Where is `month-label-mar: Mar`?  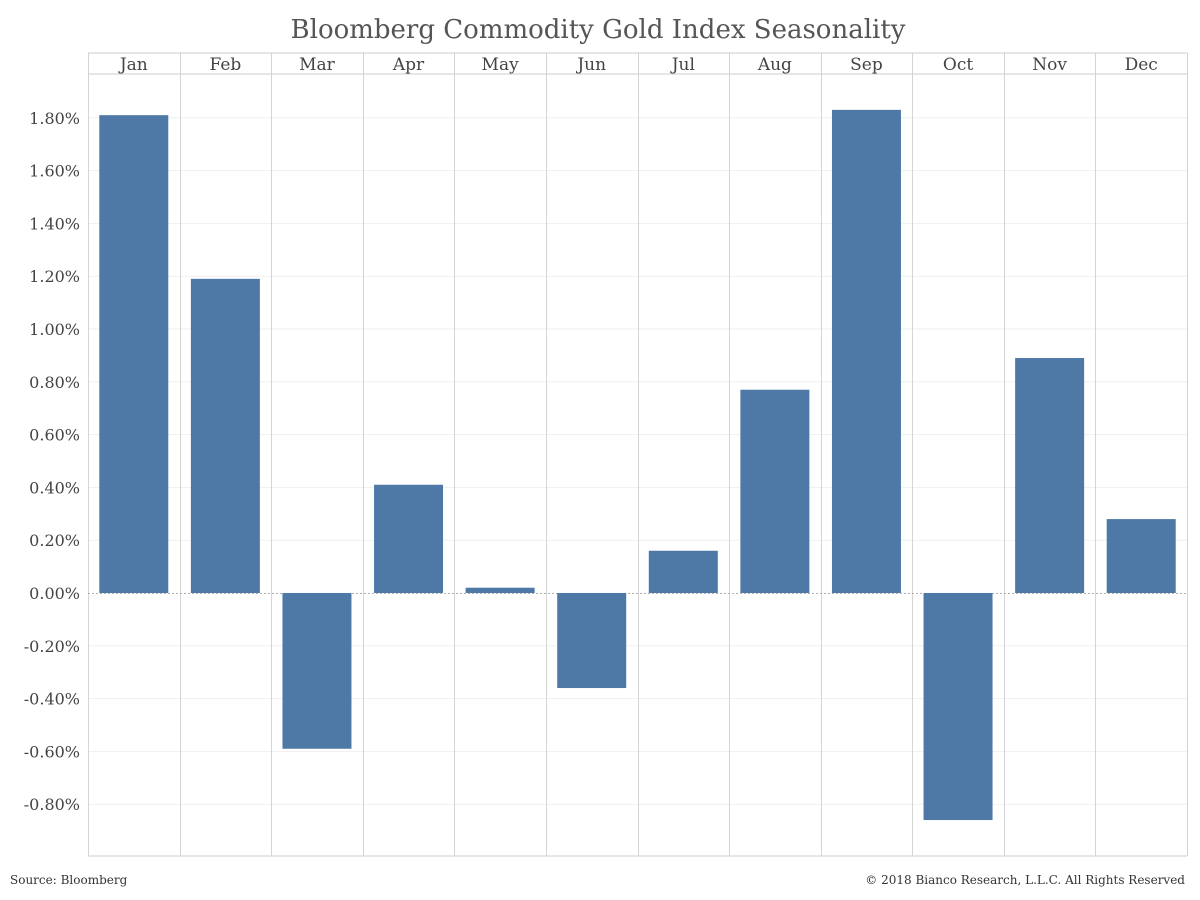
month-label-mar: Mar is located at coordinates (317, 65).